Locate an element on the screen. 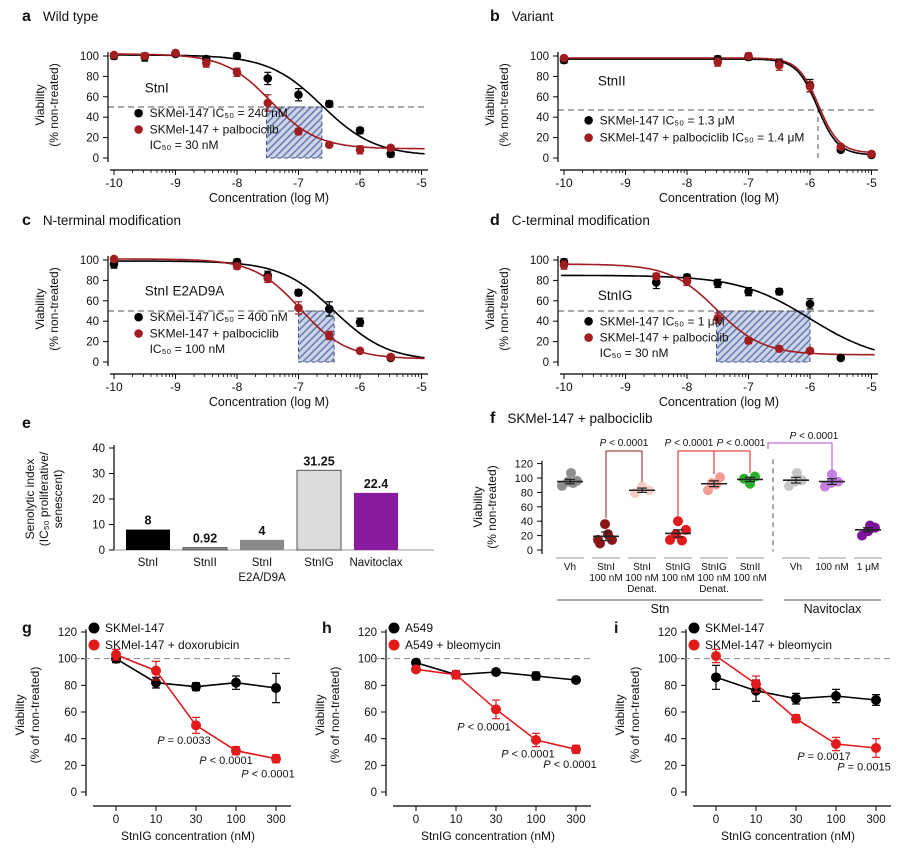 The image size is (900, 850). bar-category-label: StnI is located at coordinates (262, 563).